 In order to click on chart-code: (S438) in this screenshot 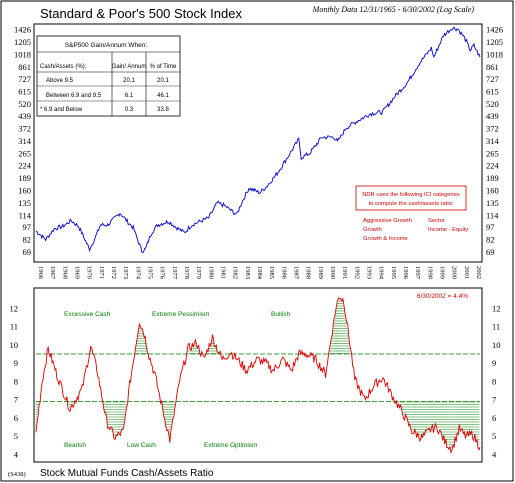, I will do `click(17, 474)`.